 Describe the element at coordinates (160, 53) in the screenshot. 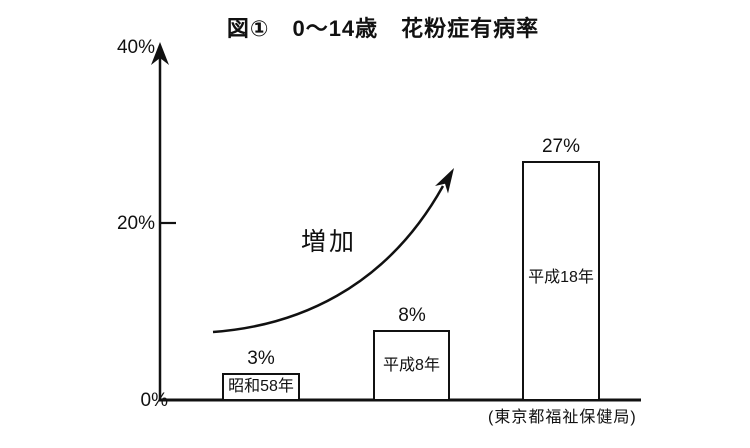

I see `y-axis-arrowhead-icon` at that location.